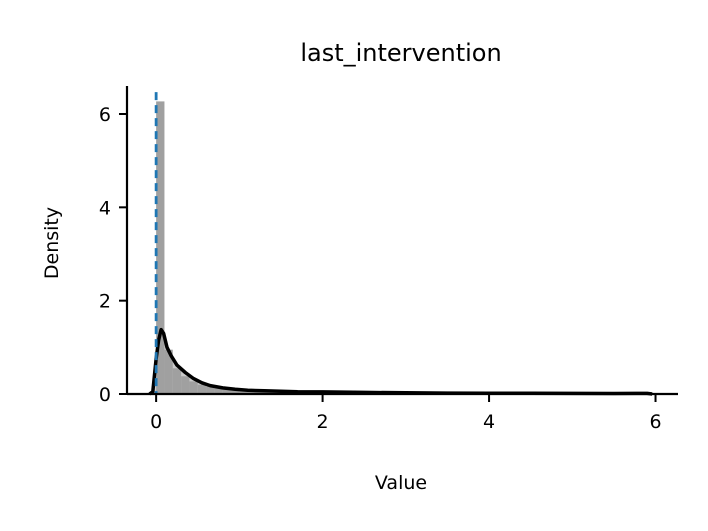 The image size is (708, 531). I want to click on x-ticks: 0 2 4 6, so click(406, 413).